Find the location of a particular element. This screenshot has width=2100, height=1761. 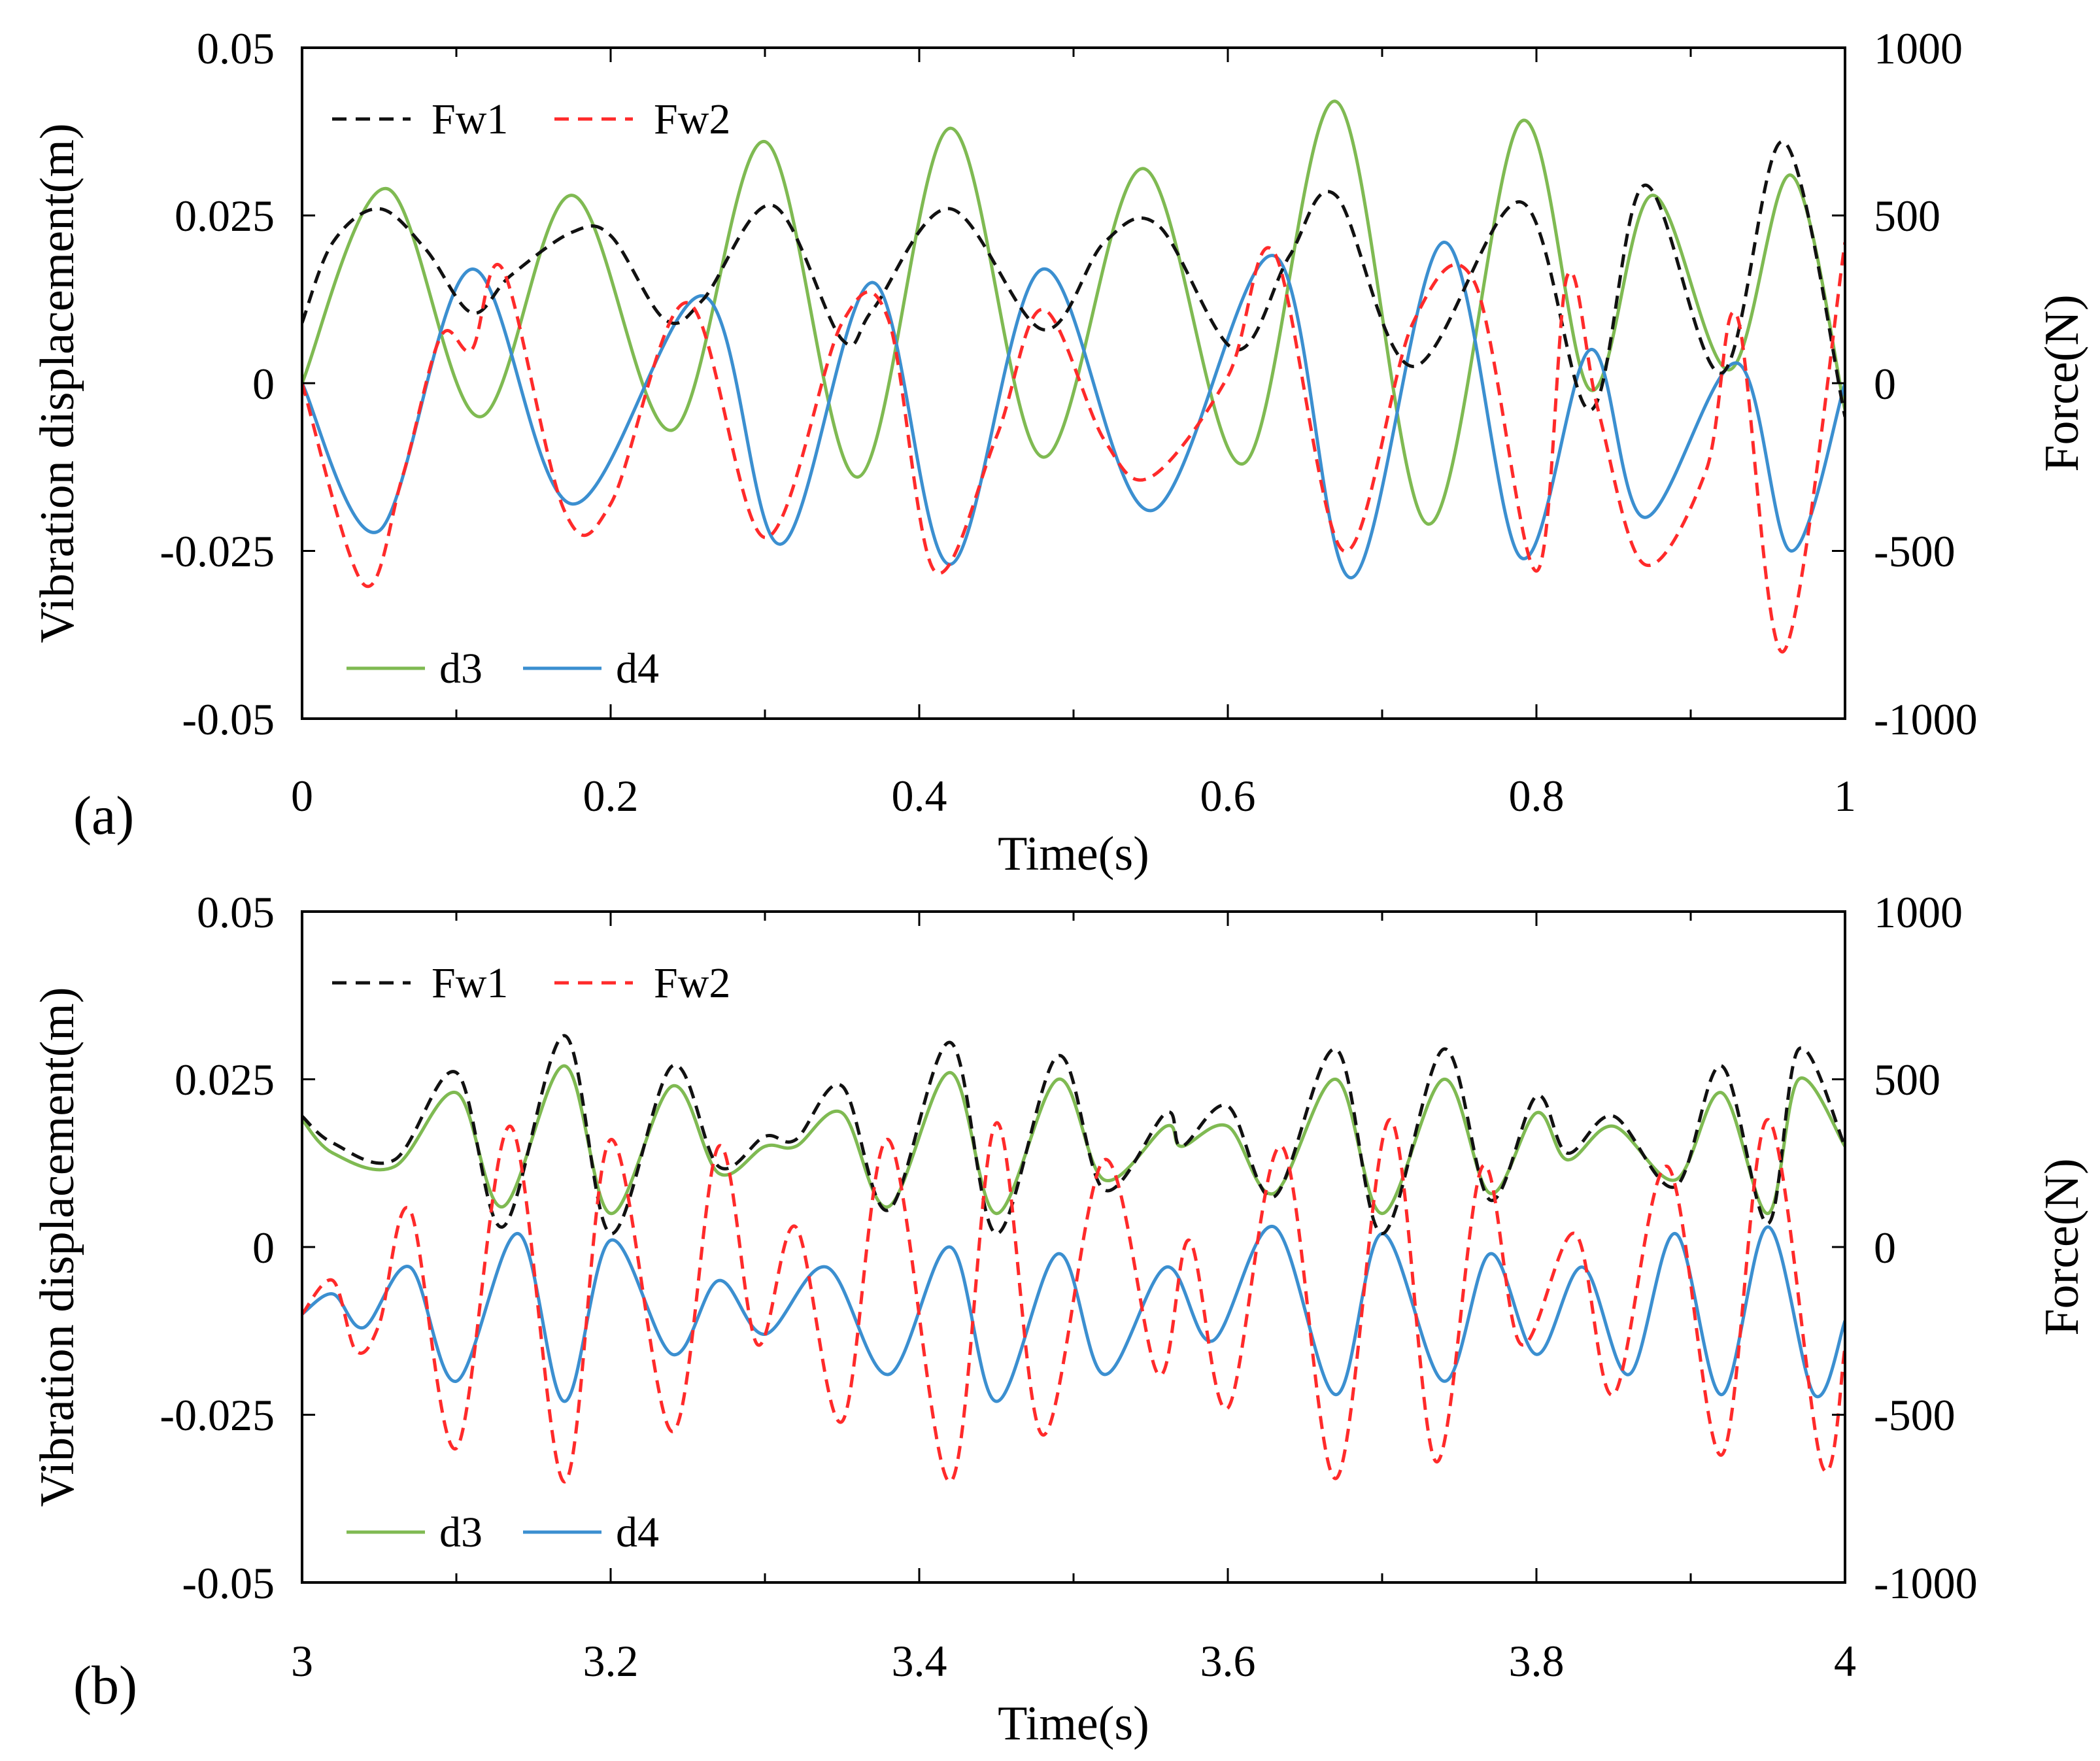

panel-label-a: (a) is located at coordinates (103, 815).